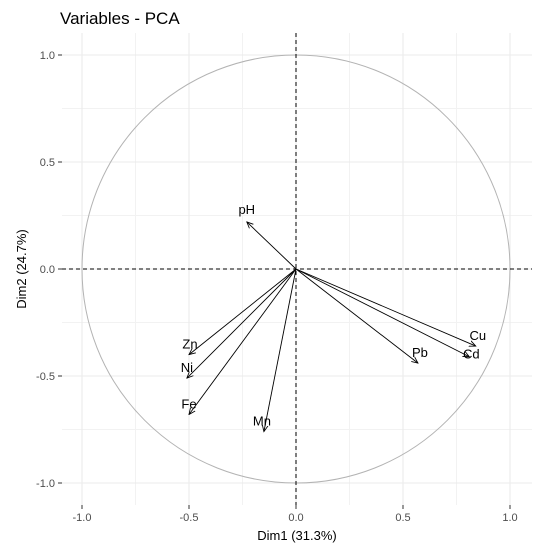  I want to click on y-axis-ticks: -1.0 -0.5 0.0 0.5 1.0, so click(49, 270).